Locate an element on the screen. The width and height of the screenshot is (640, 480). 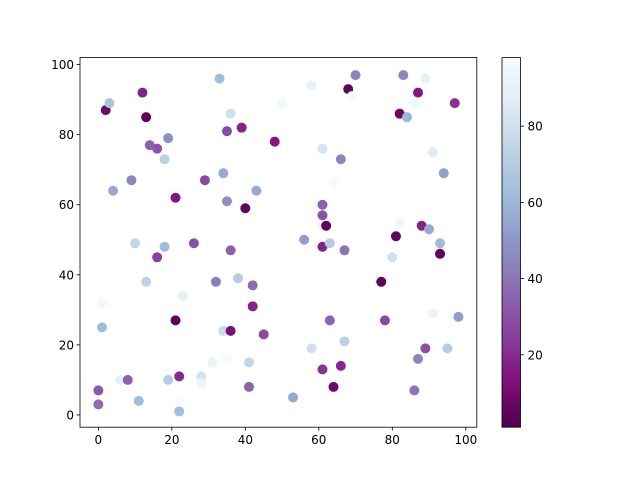
x-tick-label: 60 is located at coordinates (318, 440).